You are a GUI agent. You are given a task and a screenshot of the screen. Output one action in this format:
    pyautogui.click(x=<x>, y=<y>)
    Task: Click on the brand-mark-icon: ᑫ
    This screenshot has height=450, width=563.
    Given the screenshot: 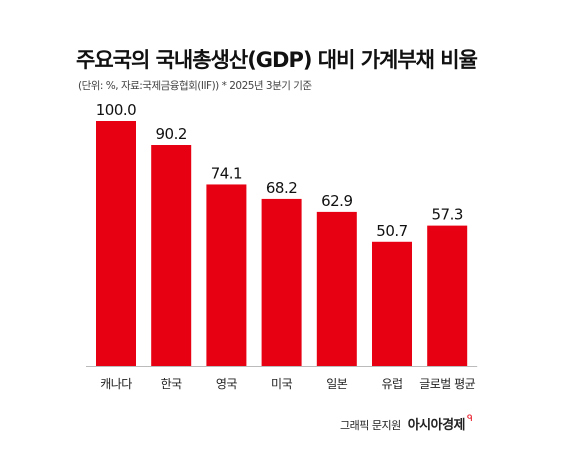 What is the action you would take?
    pyautogui.click(x=470, y=419)
    